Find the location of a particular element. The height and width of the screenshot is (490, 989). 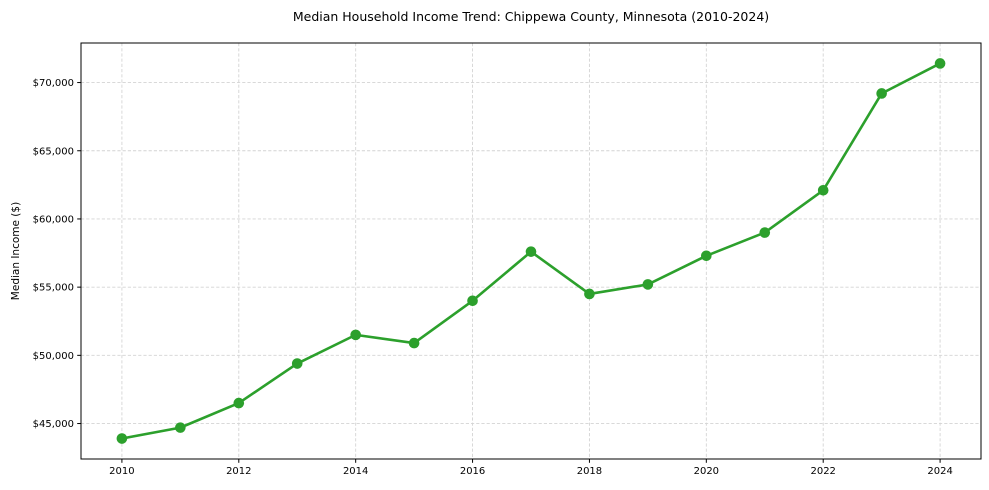

data-point-2011 is located at coordinates (180, 427).